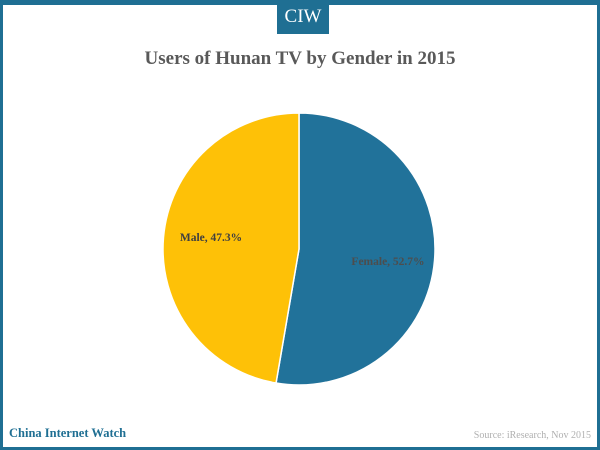  I want to click on pie-slice-male, so click(231, 248).